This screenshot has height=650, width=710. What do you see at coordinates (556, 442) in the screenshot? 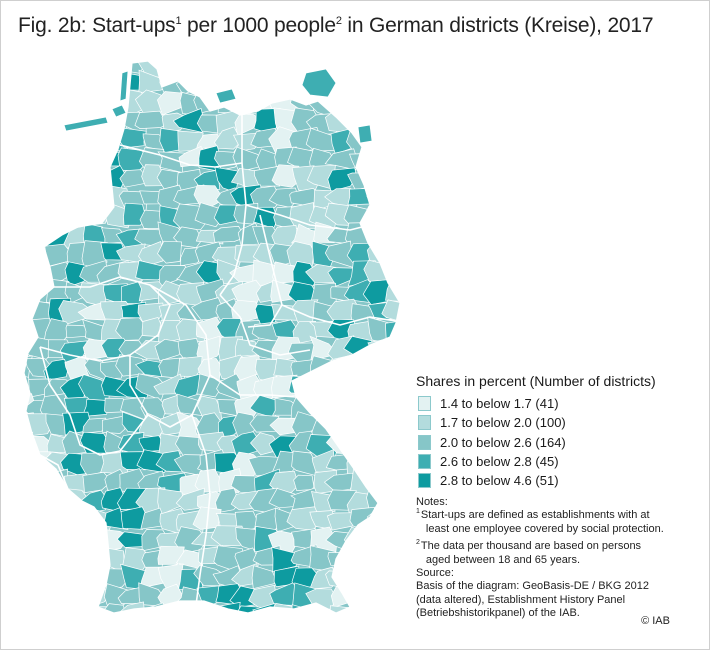
I see `legend-item: 2.0 to below 2.6 (164)` at bounding box center [556, 442].